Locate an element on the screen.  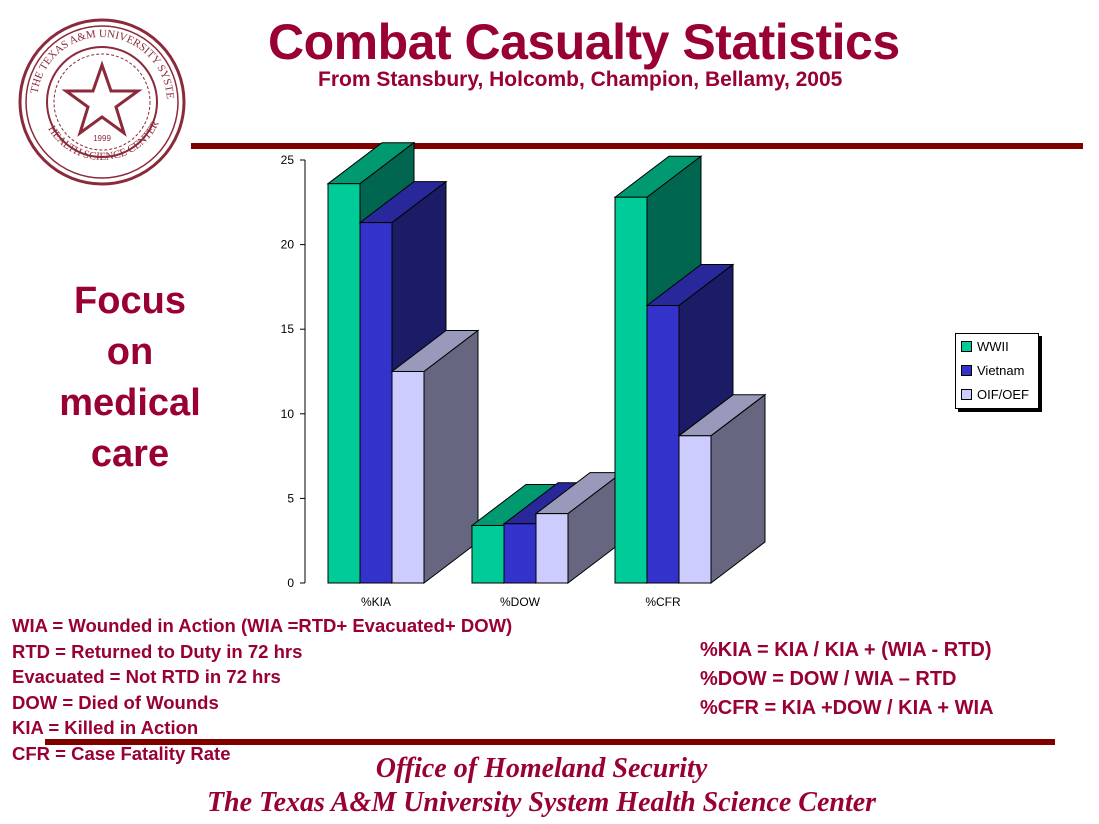
definition: RTD = Returned to Duty in 72 hrs is located at coordinates (157, 651).